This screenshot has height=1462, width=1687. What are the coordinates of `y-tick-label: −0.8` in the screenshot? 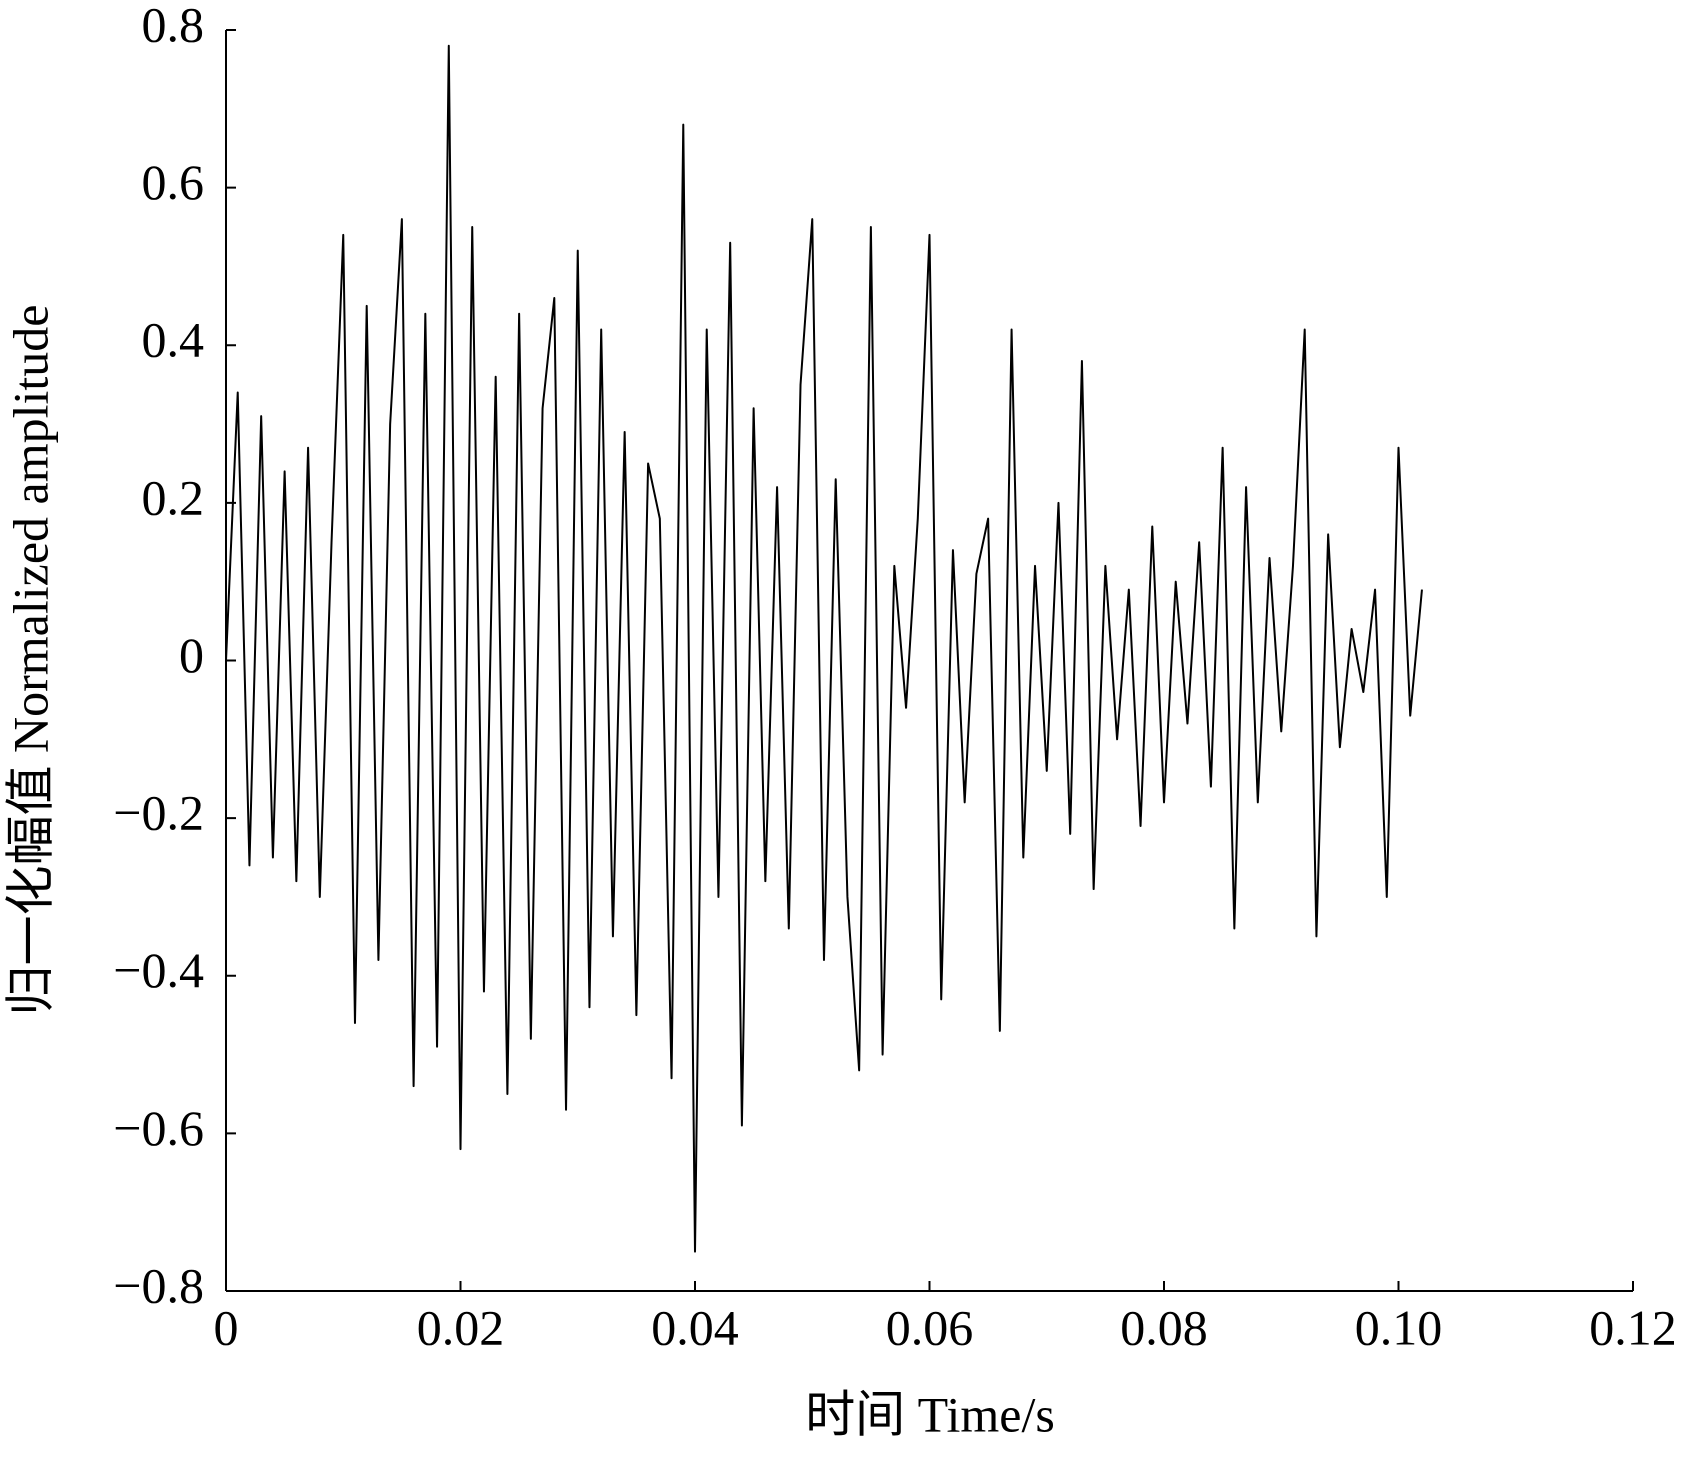 It's located at (158, 1285).